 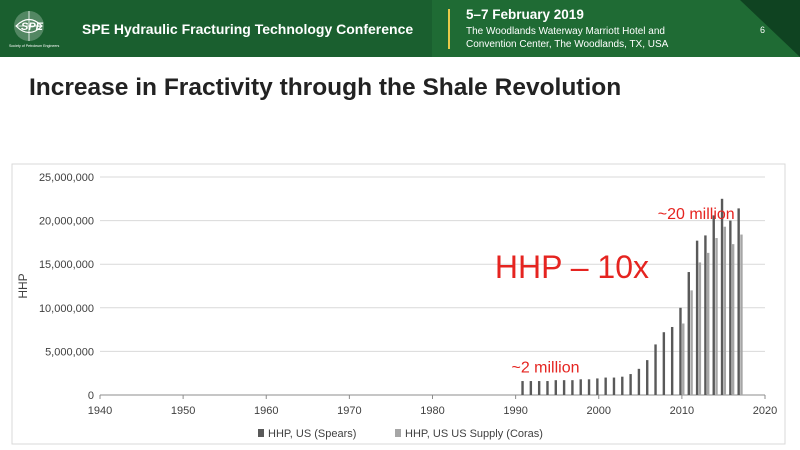 What do you see at coordinates (69, 352) in the screenshot?
I see `y-tick-label: 5,000,000` at bounding box center [69, 352].